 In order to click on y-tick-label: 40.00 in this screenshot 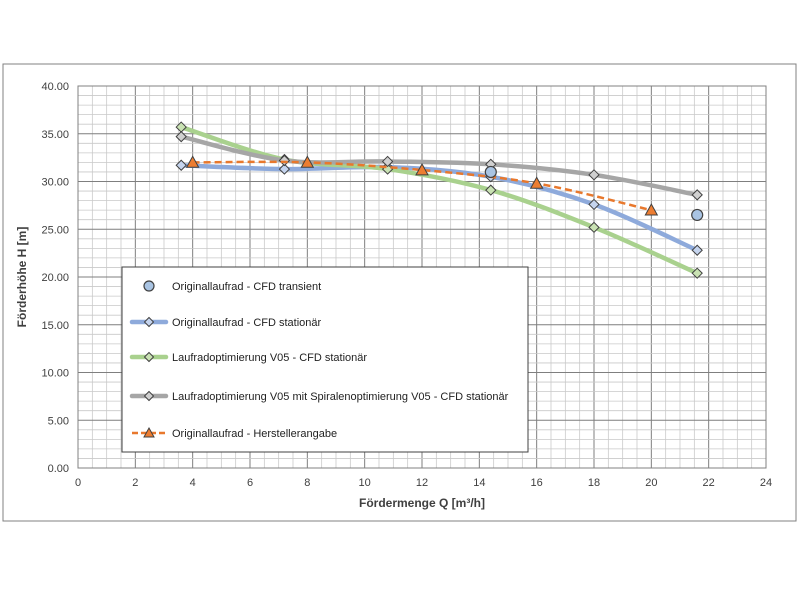, I will do `click(55, 87)`.